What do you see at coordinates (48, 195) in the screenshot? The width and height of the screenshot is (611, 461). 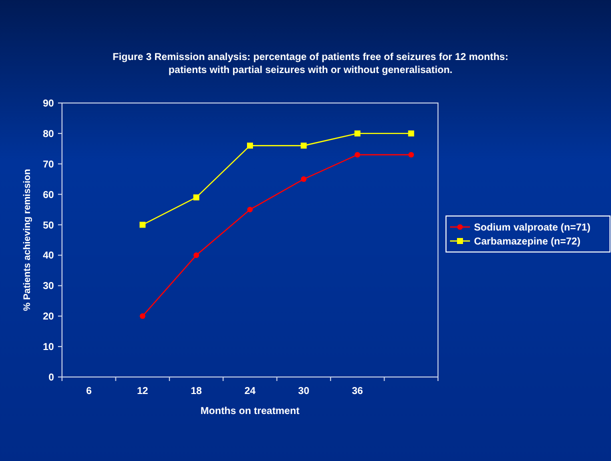 I see `y-tick-label: 60` at bounding box center [48, 195].